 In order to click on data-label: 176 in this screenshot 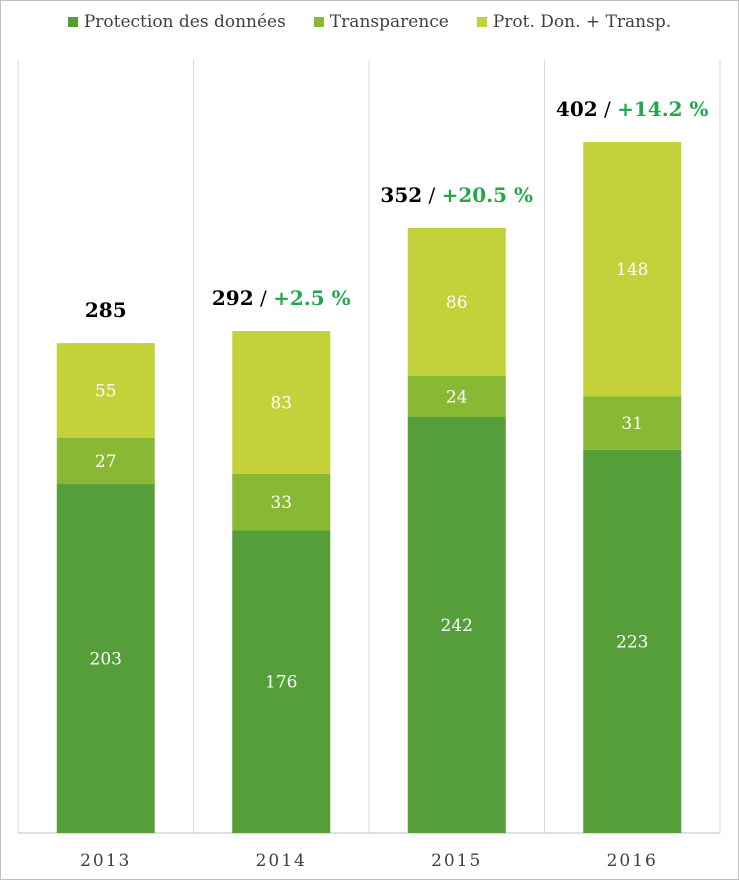, I will do `click(281, 683)`.